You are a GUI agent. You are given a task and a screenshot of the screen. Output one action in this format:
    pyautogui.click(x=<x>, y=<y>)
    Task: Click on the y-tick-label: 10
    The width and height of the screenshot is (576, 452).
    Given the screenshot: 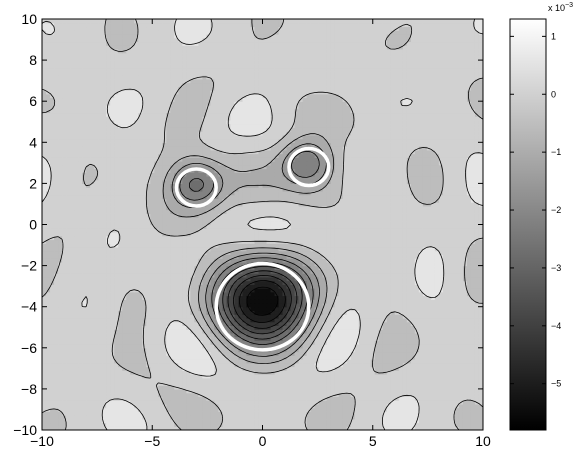 What is the action you would take?
    pyautogui.click(x=29, y=19)
    